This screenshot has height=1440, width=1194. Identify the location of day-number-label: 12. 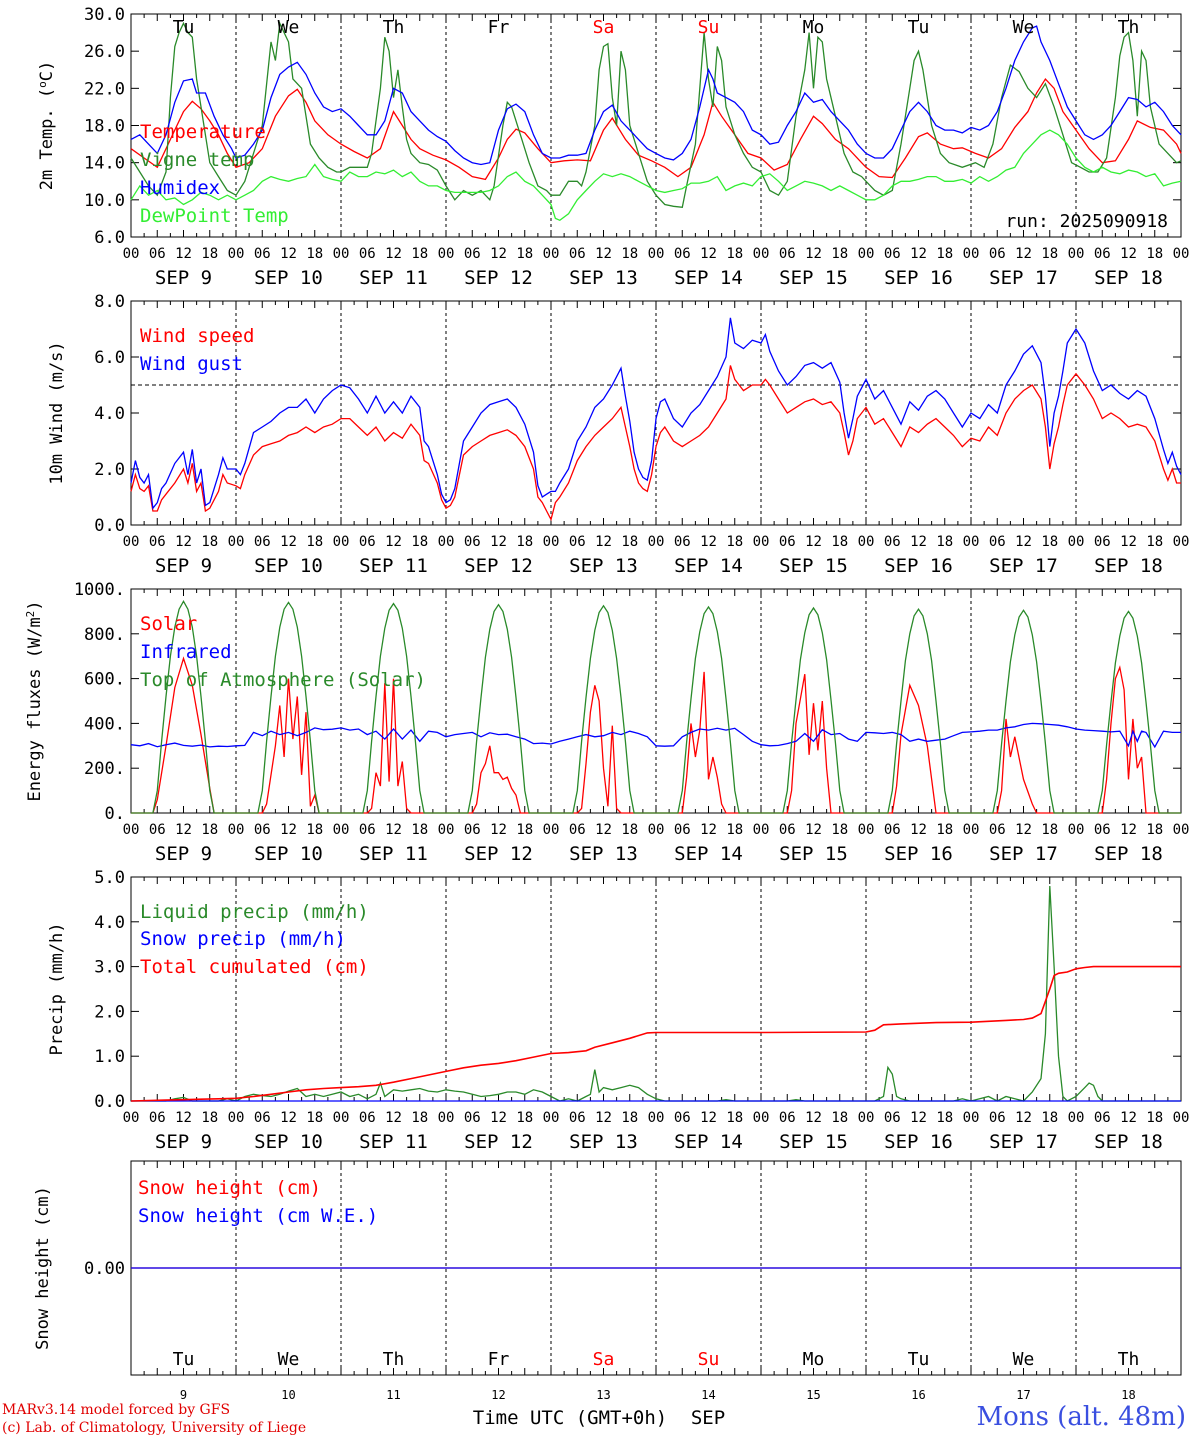
(498, 1395).